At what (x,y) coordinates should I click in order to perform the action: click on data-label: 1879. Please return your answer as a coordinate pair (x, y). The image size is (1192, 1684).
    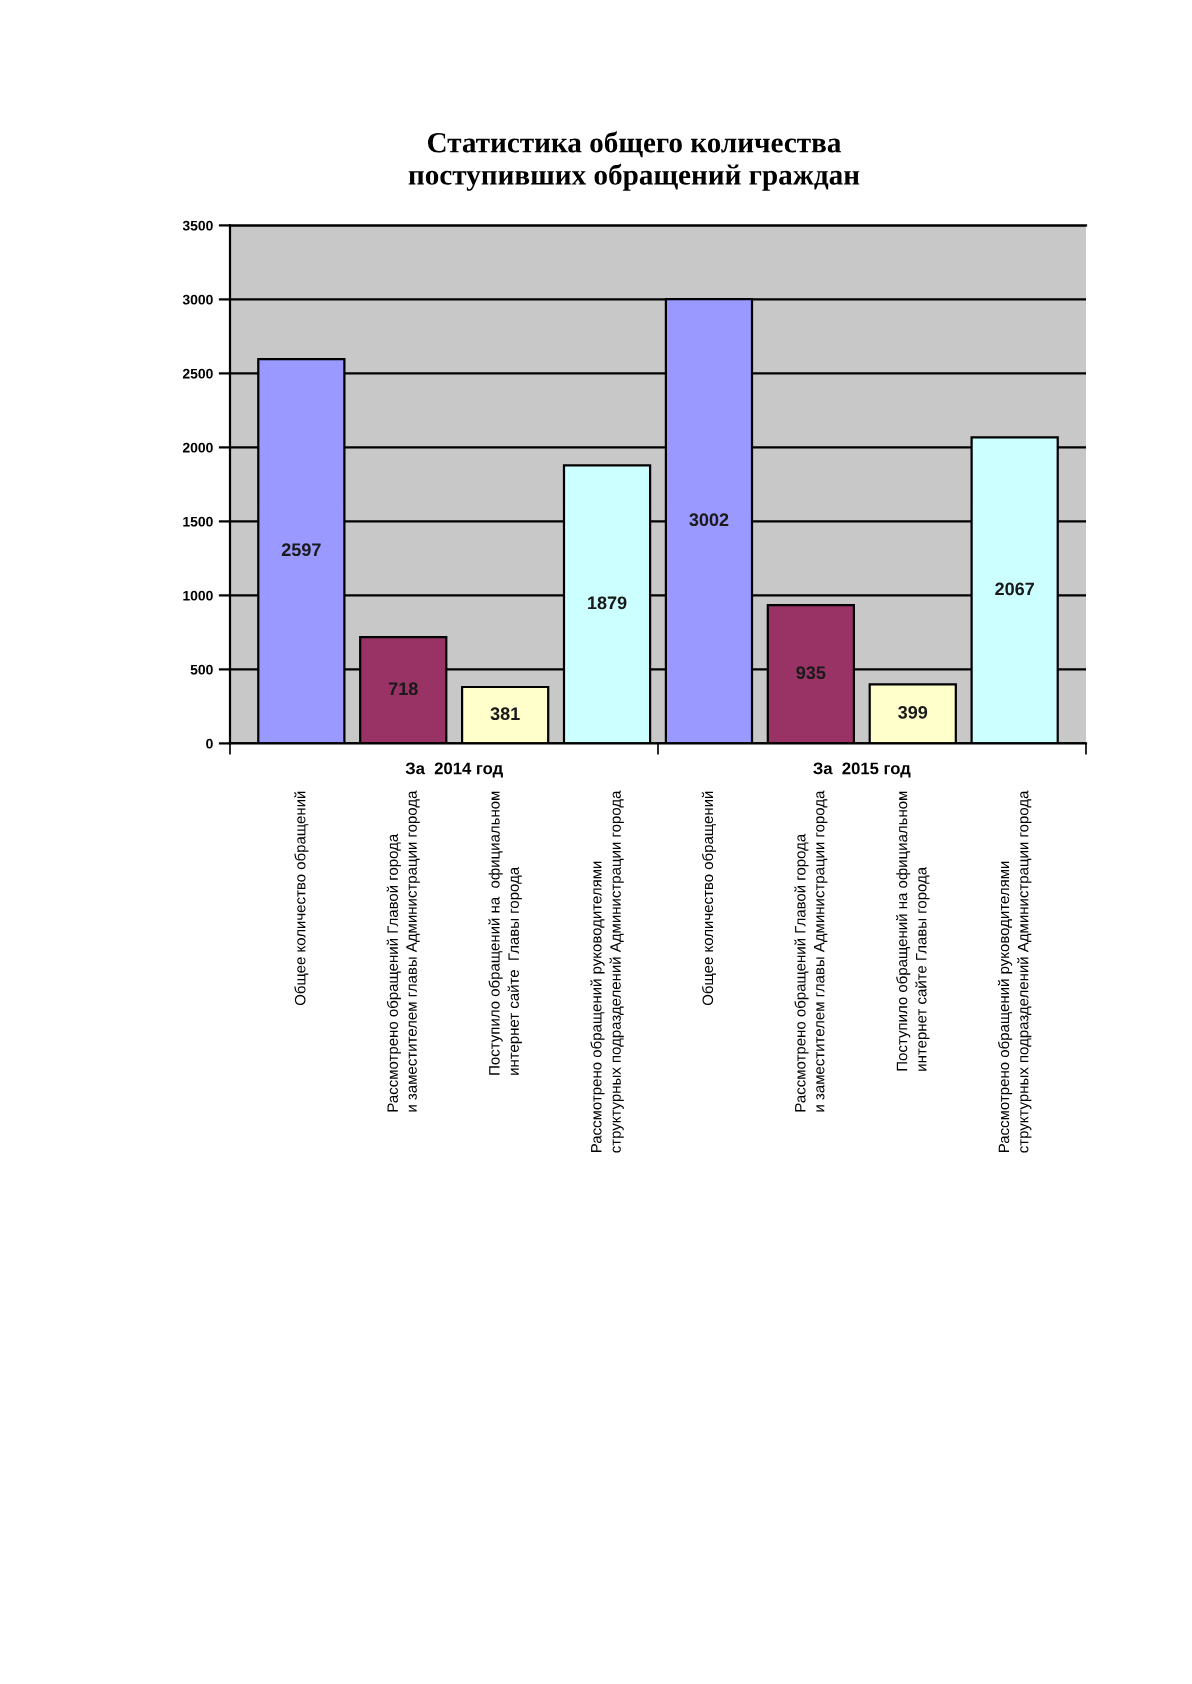
    Looking at the image, I should click on (607, 603).